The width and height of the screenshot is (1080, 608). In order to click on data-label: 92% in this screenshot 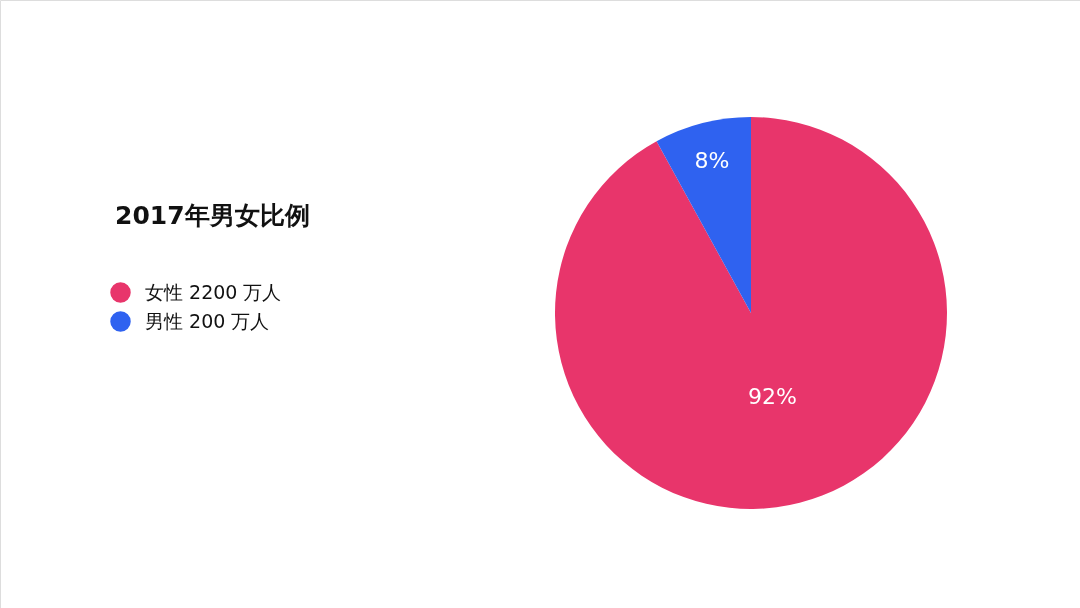, I will do `click(772, 396)`.